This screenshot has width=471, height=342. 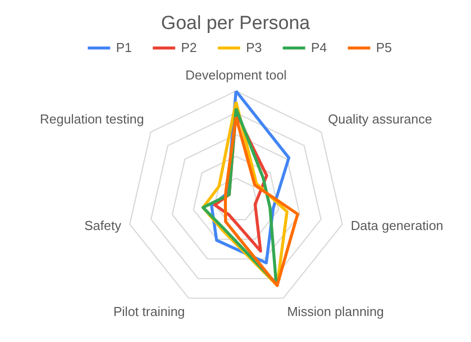 I want to click on legend-label: P3, so click(x=254, y=47).